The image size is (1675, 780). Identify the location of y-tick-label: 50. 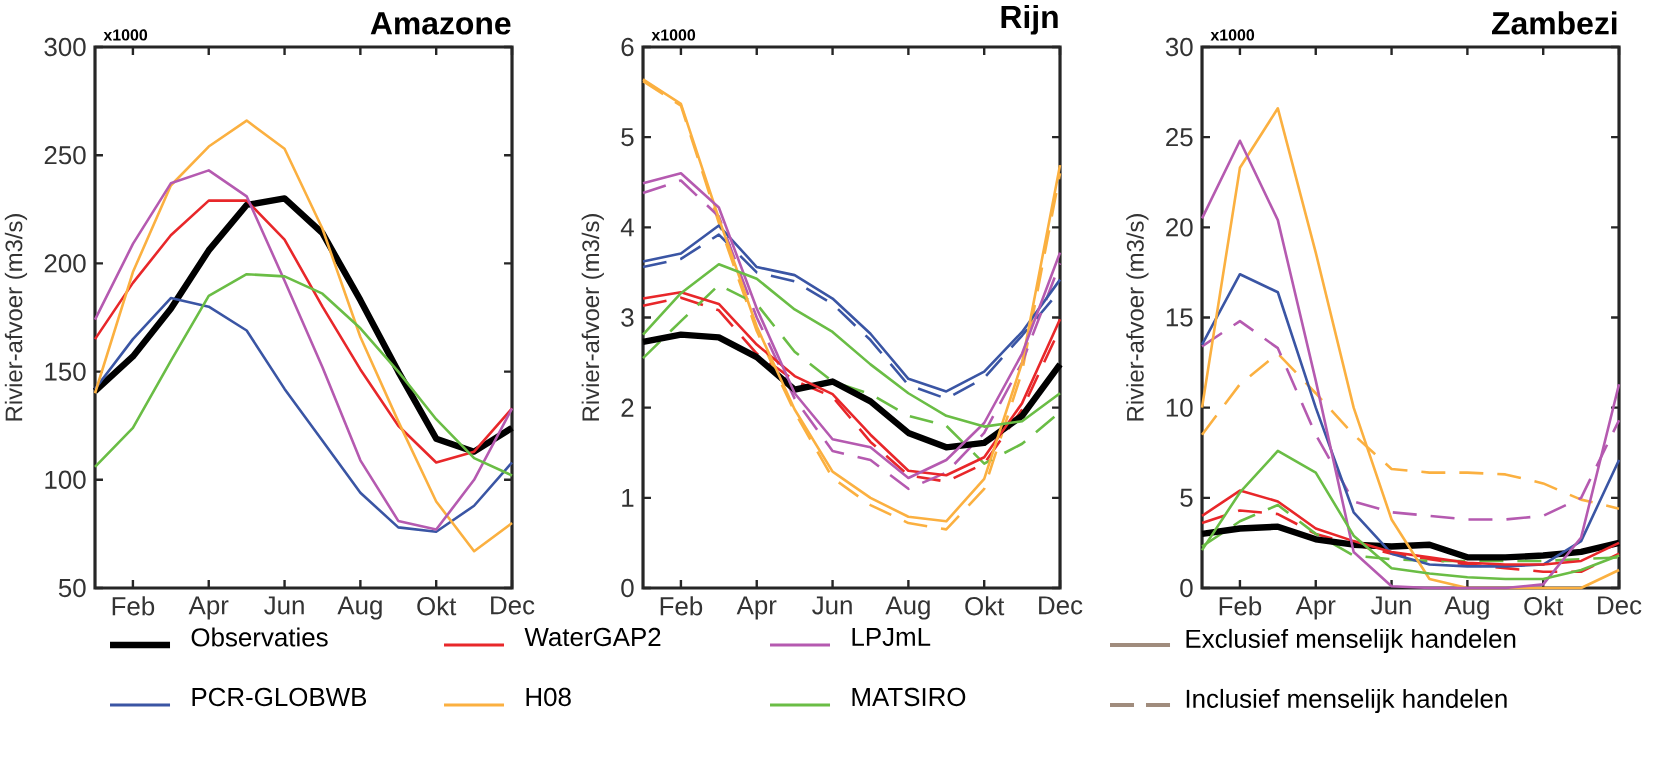
(72, 588).